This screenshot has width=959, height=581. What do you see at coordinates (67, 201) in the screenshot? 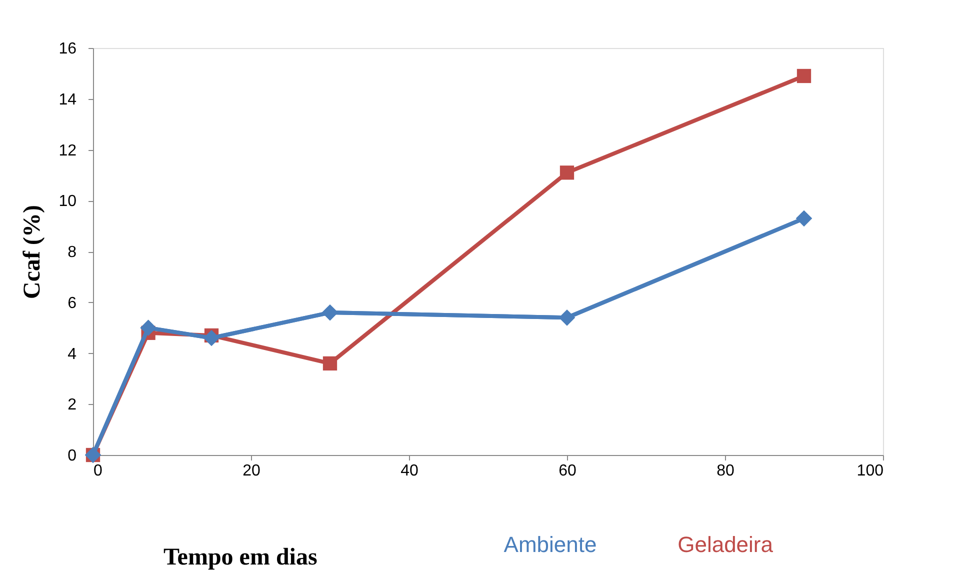
I see `y-tick-label: 10` at bounding box center [67, 201].